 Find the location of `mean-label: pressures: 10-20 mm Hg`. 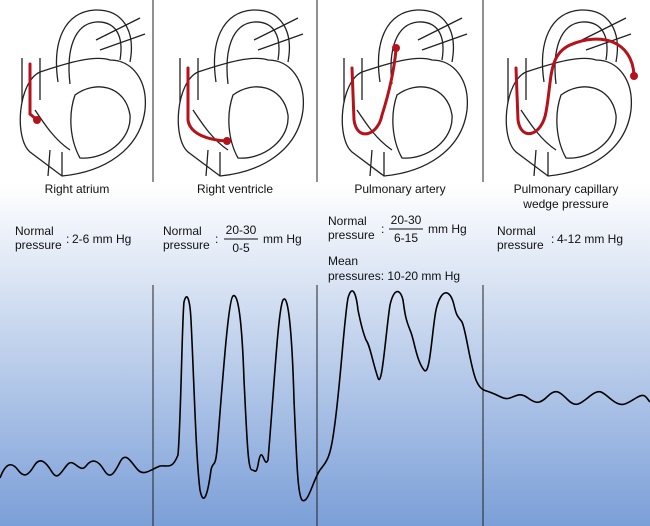

mean-label: pressures: 10-20 mm Hg is located at coordinates (394, 276).